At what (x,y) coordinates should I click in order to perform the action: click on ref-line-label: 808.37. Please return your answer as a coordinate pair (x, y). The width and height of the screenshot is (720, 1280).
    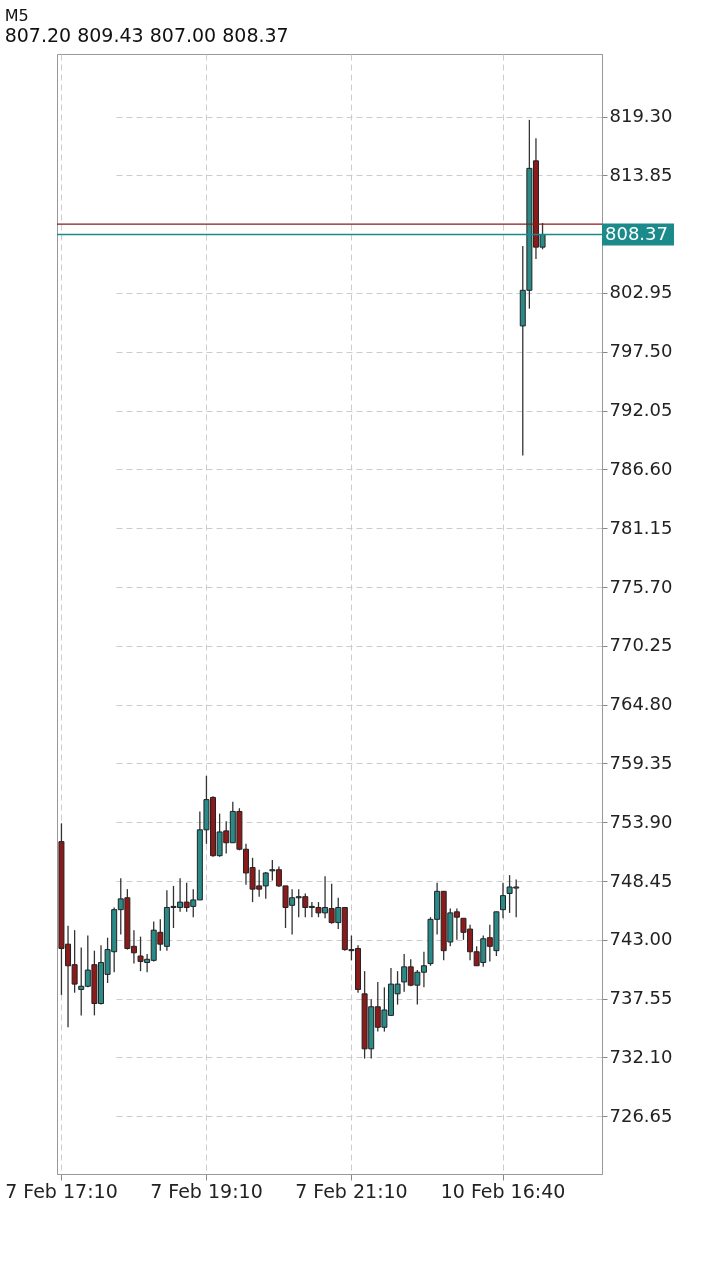
    Looking at the image, I should click on (636, 233).